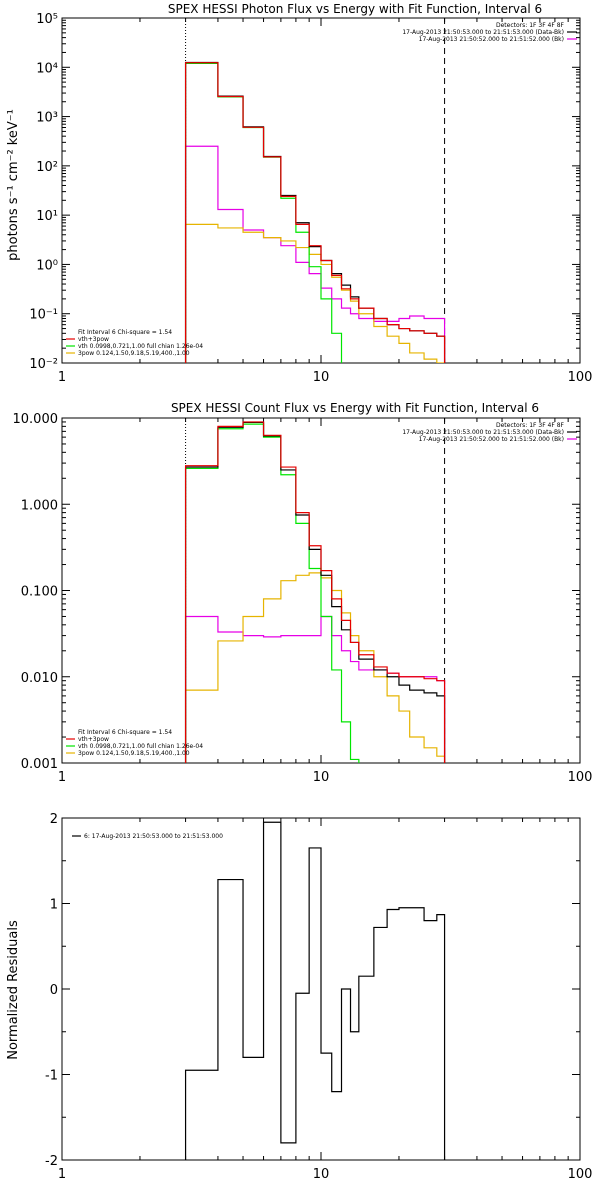 This screenshot has height=1200, width=600. Describe the element at coordinates (43, 364) in the screenshot. I see `y-tick-label: 10⁻²` at that location.